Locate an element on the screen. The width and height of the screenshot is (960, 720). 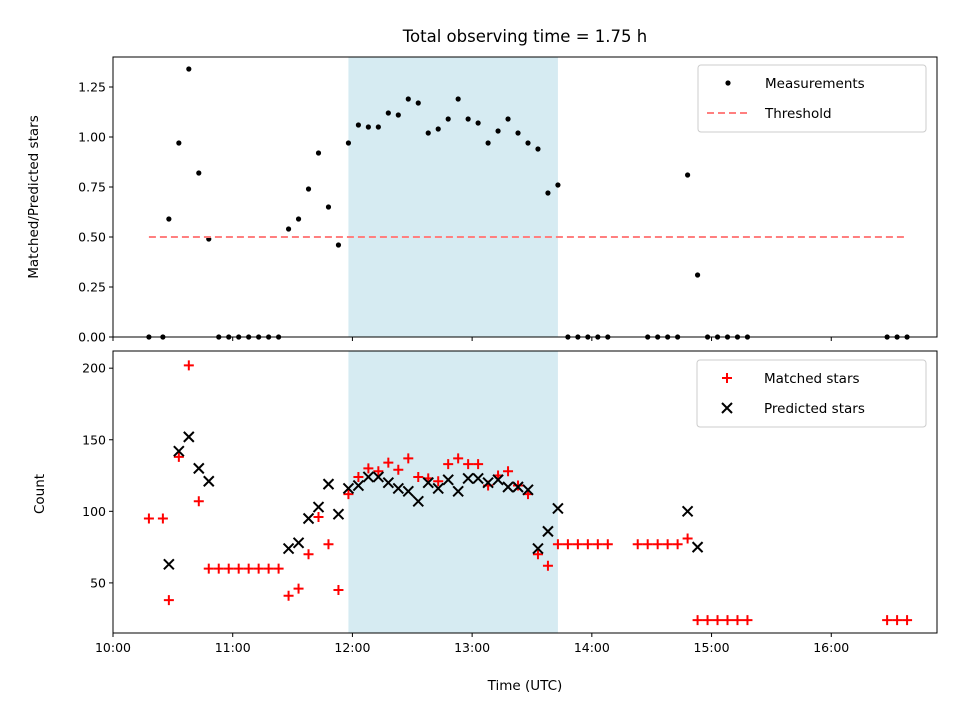
y-tick-label: 150 is located at coordinates (94, 439).